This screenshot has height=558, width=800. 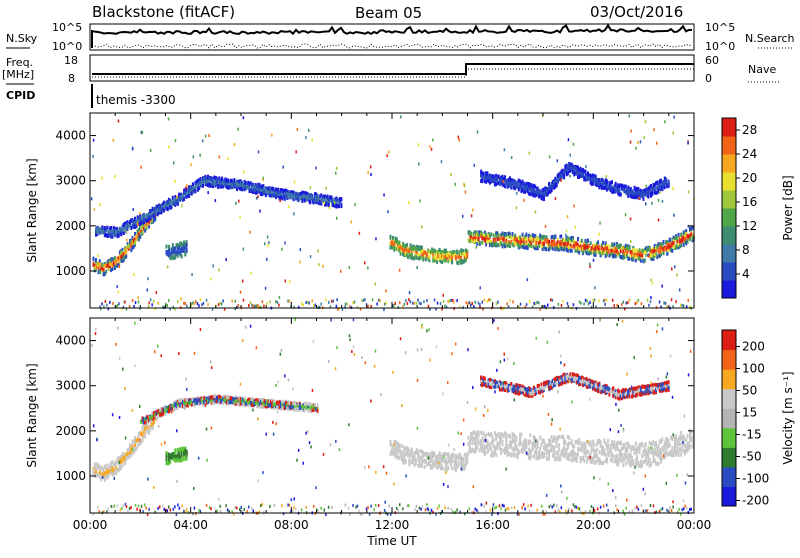 What do you see at coordinates (749, 178) in the screenshot?
I see `colorbar-tick-label: 20` at bounding box center [749, 178].